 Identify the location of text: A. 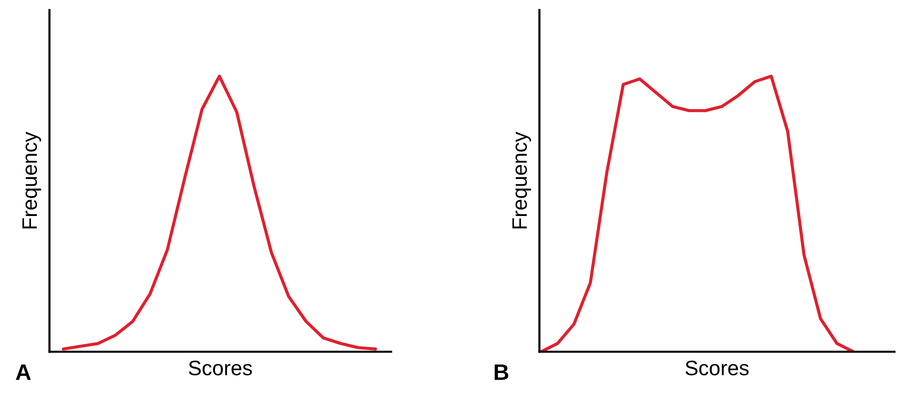
(23, 372).